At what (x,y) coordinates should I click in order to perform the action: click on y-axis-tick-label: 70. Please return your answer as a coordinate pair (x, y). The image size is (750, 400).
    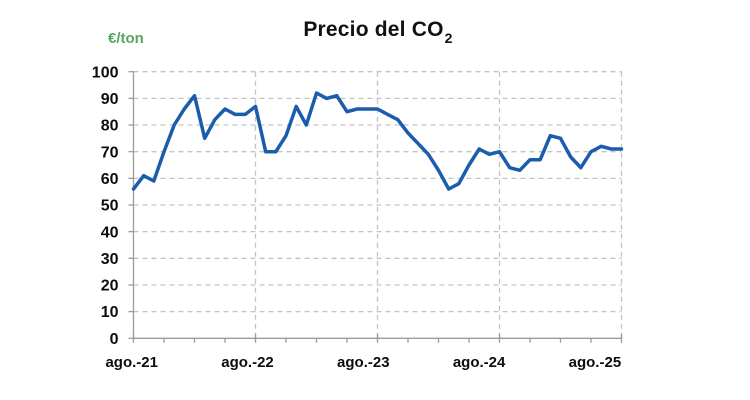
    Looking at the image, I should click on (110, 152).